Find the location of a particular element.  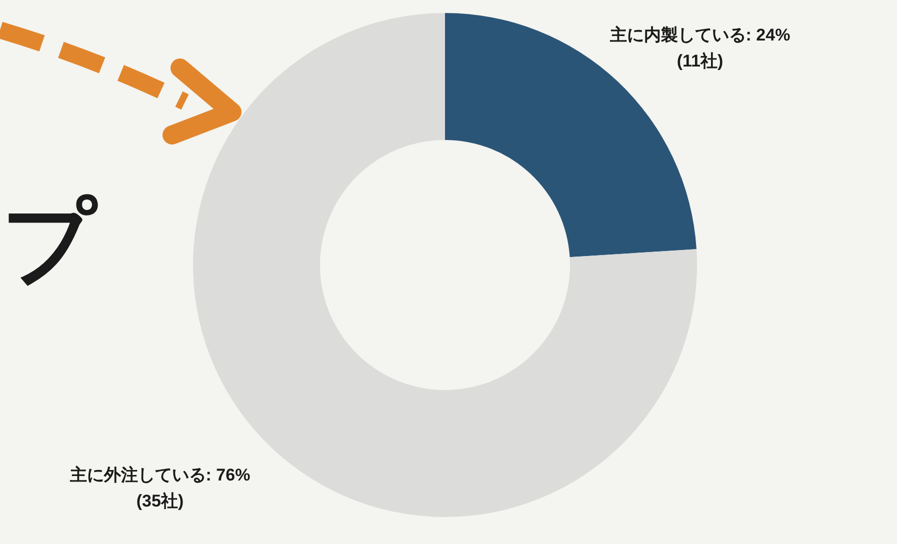

text: プ is located at coordinates (49, 241).